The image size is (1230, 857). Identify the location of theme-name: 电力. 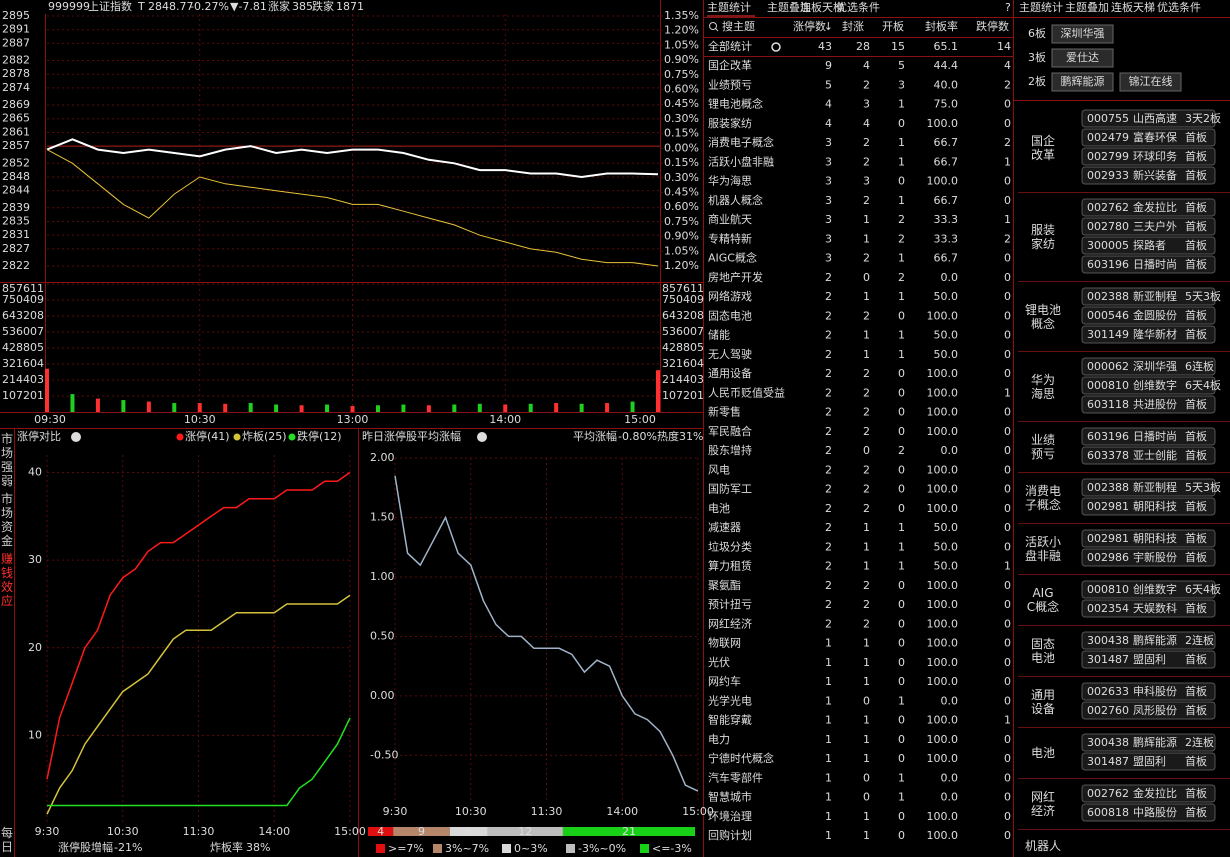
(719, 739).